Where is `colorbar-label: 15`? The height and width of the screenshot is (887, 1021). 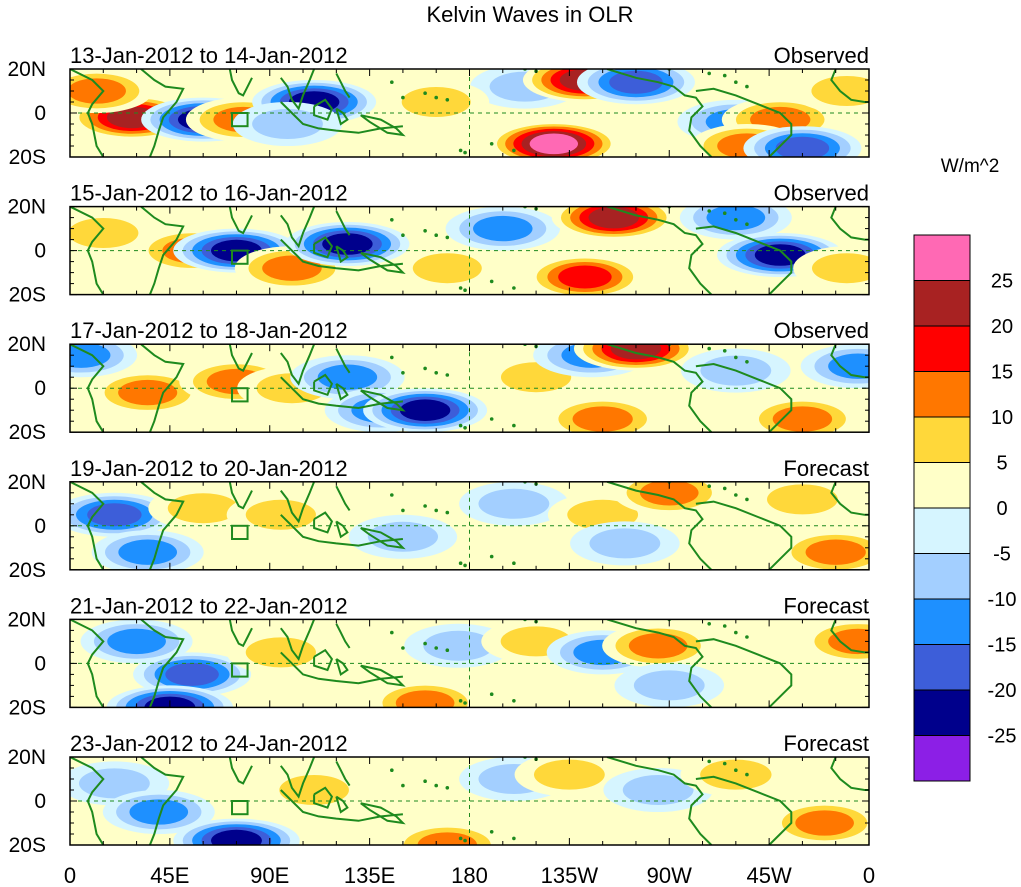
colorbar-label: 15 is located at coordinates (1002, 373).